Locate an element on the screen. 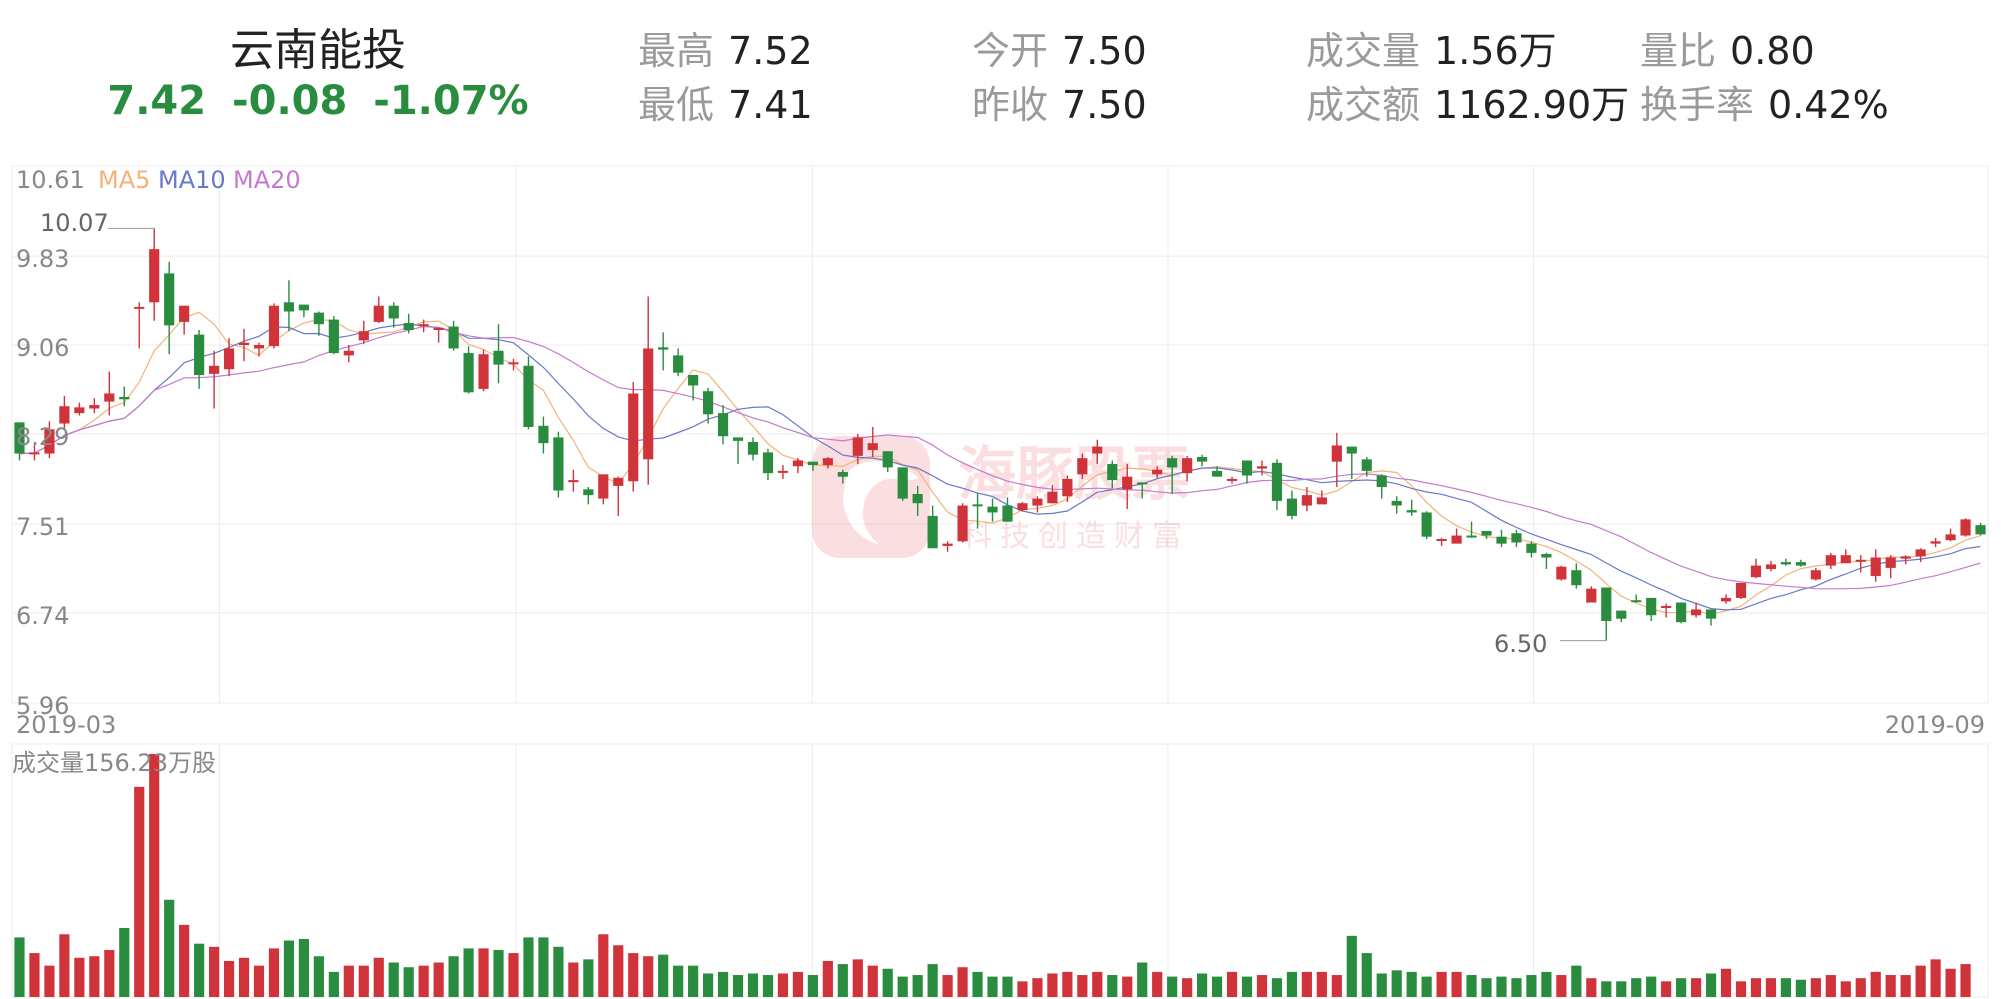 This screenshot has height=999, width=2001. stat-low: 最低 7.41 is located at coordinates (725, 101).